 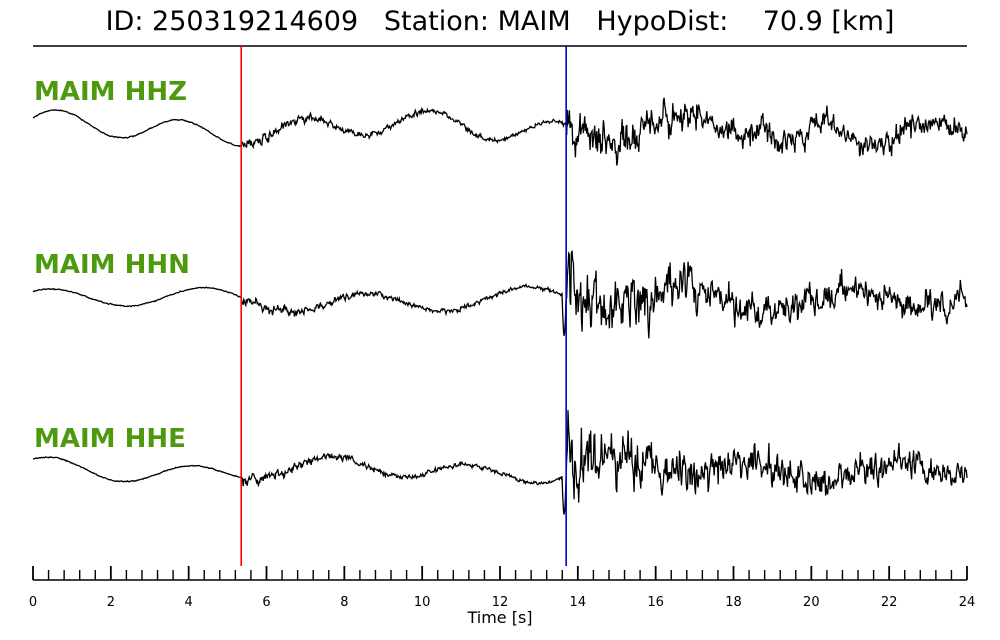 I want to click on event-id: 250319214609, so click(x=255, y=21).